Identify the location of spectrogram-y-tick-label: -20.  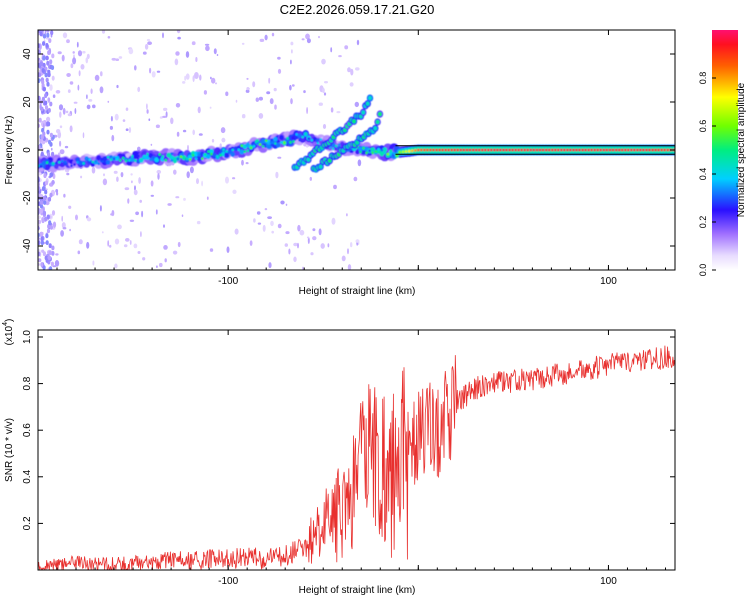
(27, 197).